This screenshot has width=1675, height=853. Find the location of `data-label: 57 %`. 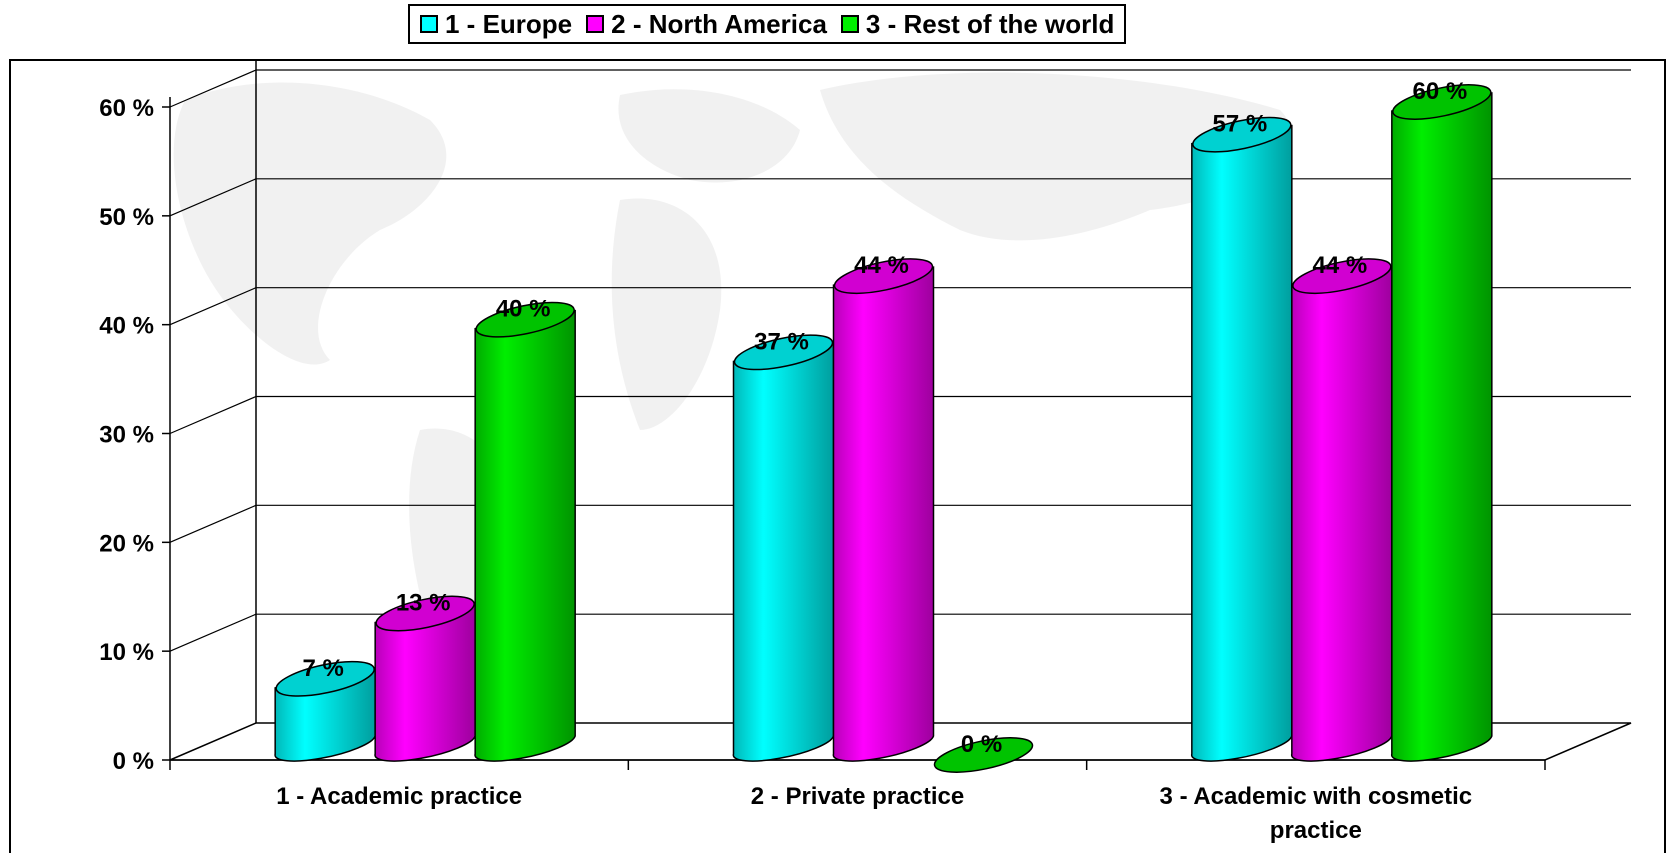

data-label: 57 % is located at coordinates (1239, 124).